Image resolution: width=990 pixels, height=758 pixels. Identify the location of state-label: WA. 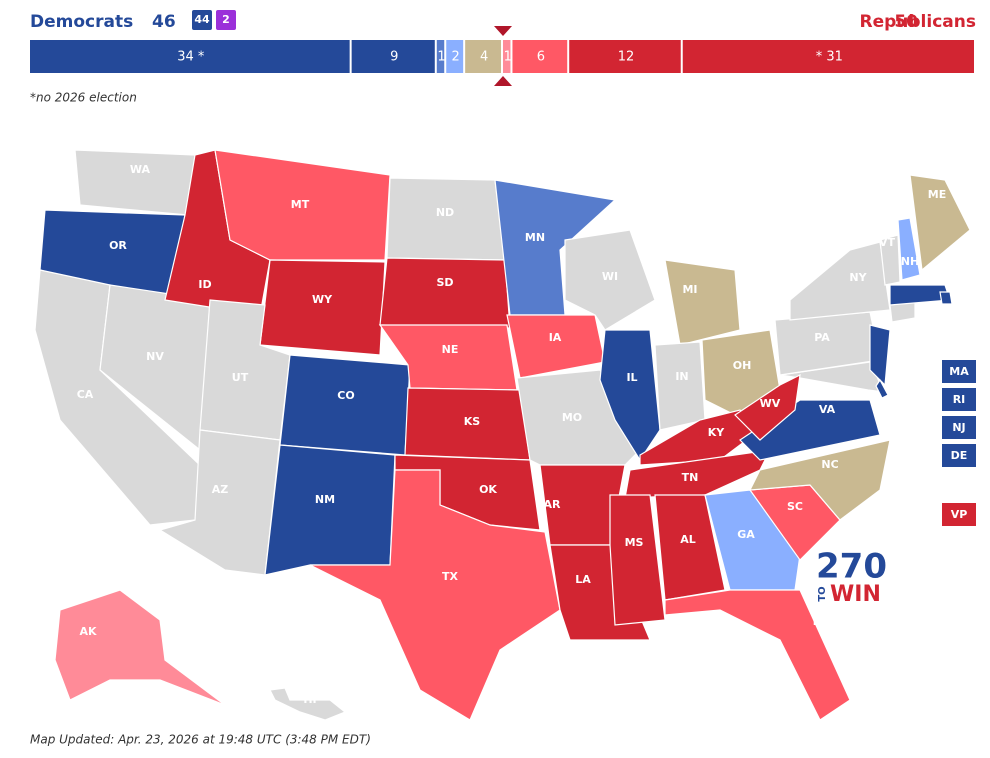
(140, 169).